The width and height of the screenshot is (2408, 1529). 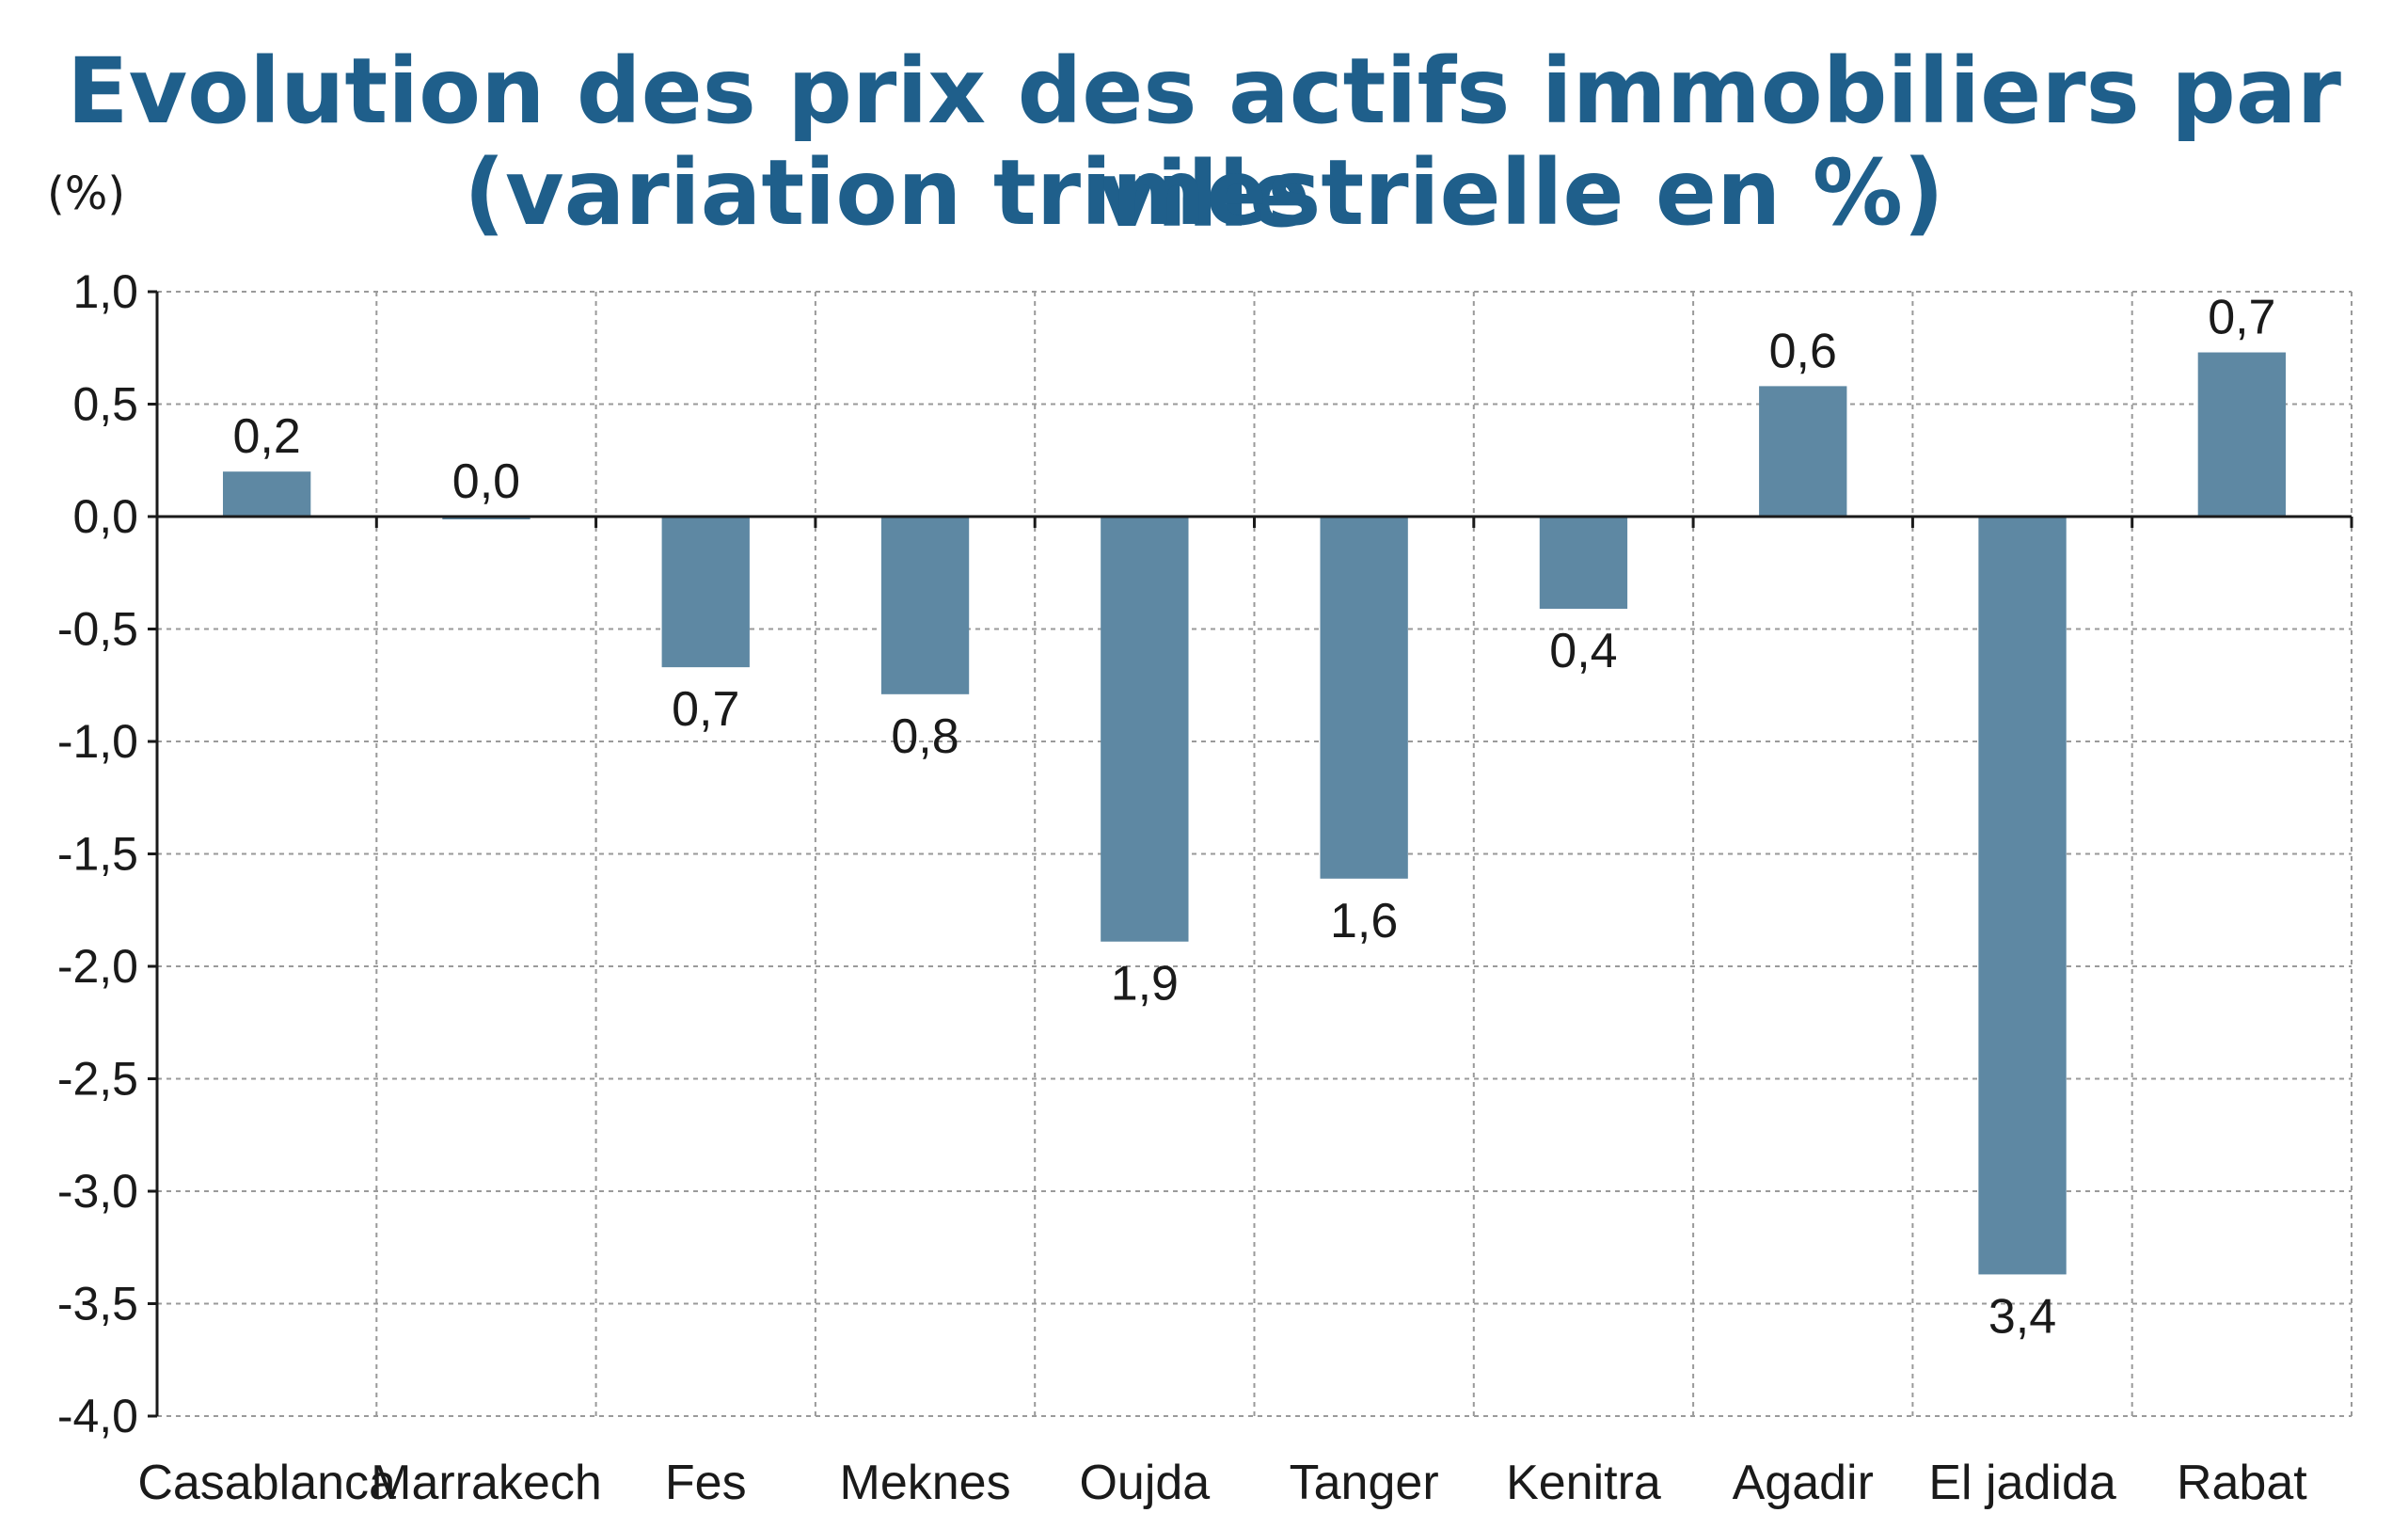 I want to click on data-label: 3,4, so click(x=2022, y=1317).